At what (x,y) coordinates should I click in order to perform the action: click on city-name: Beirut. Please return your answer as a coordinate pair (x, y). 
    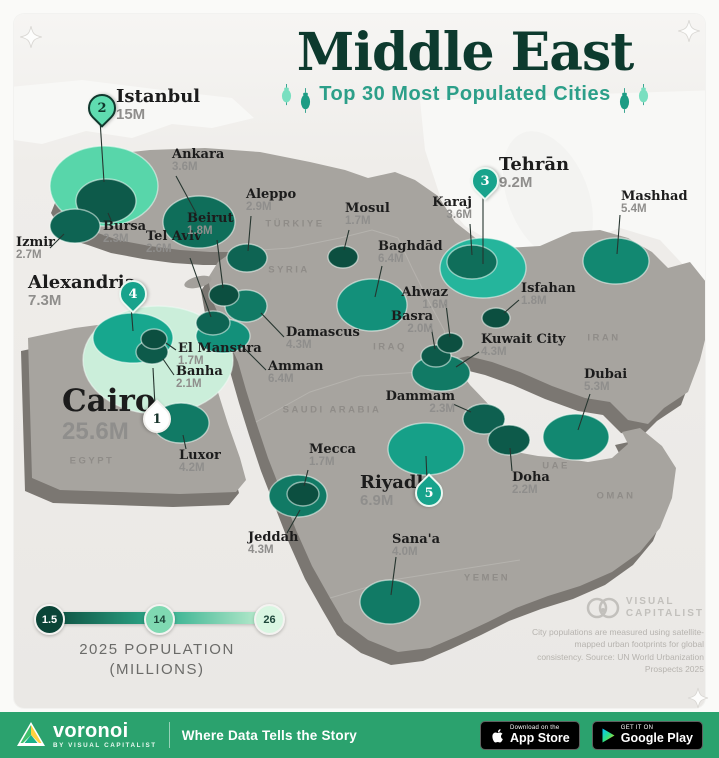
    Looking at the image, I should click on (210, 218).